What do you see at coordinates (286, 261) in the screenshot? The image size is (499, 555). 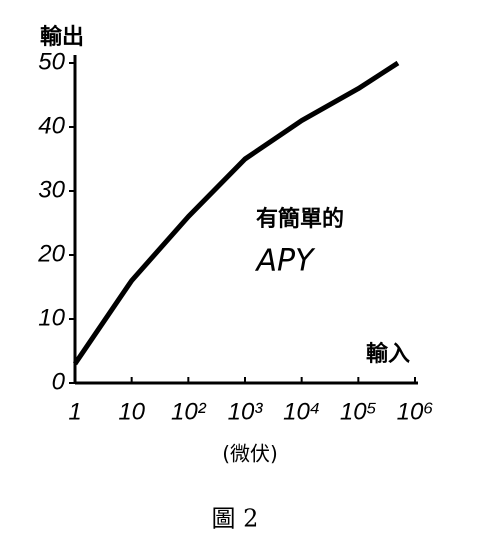 I see `annotation: APY` at bounding box center [286, 261].